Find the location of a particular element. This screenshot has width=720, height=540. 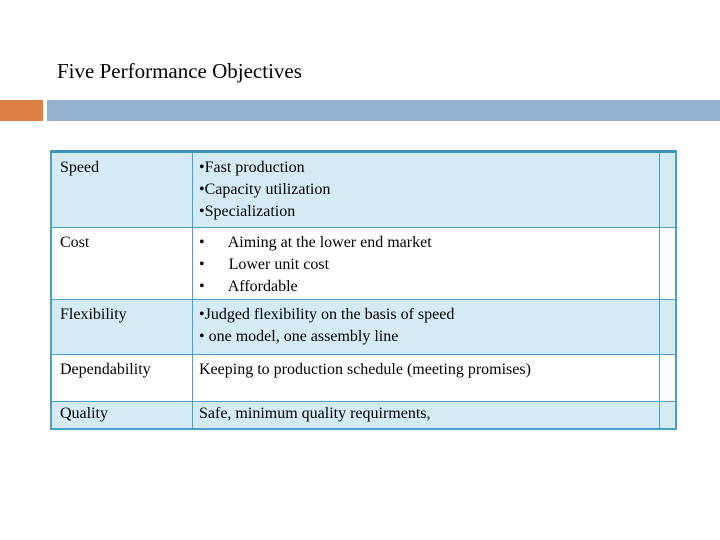

slide-title: Five Performance Objectives is located at coordinates (179, 71).